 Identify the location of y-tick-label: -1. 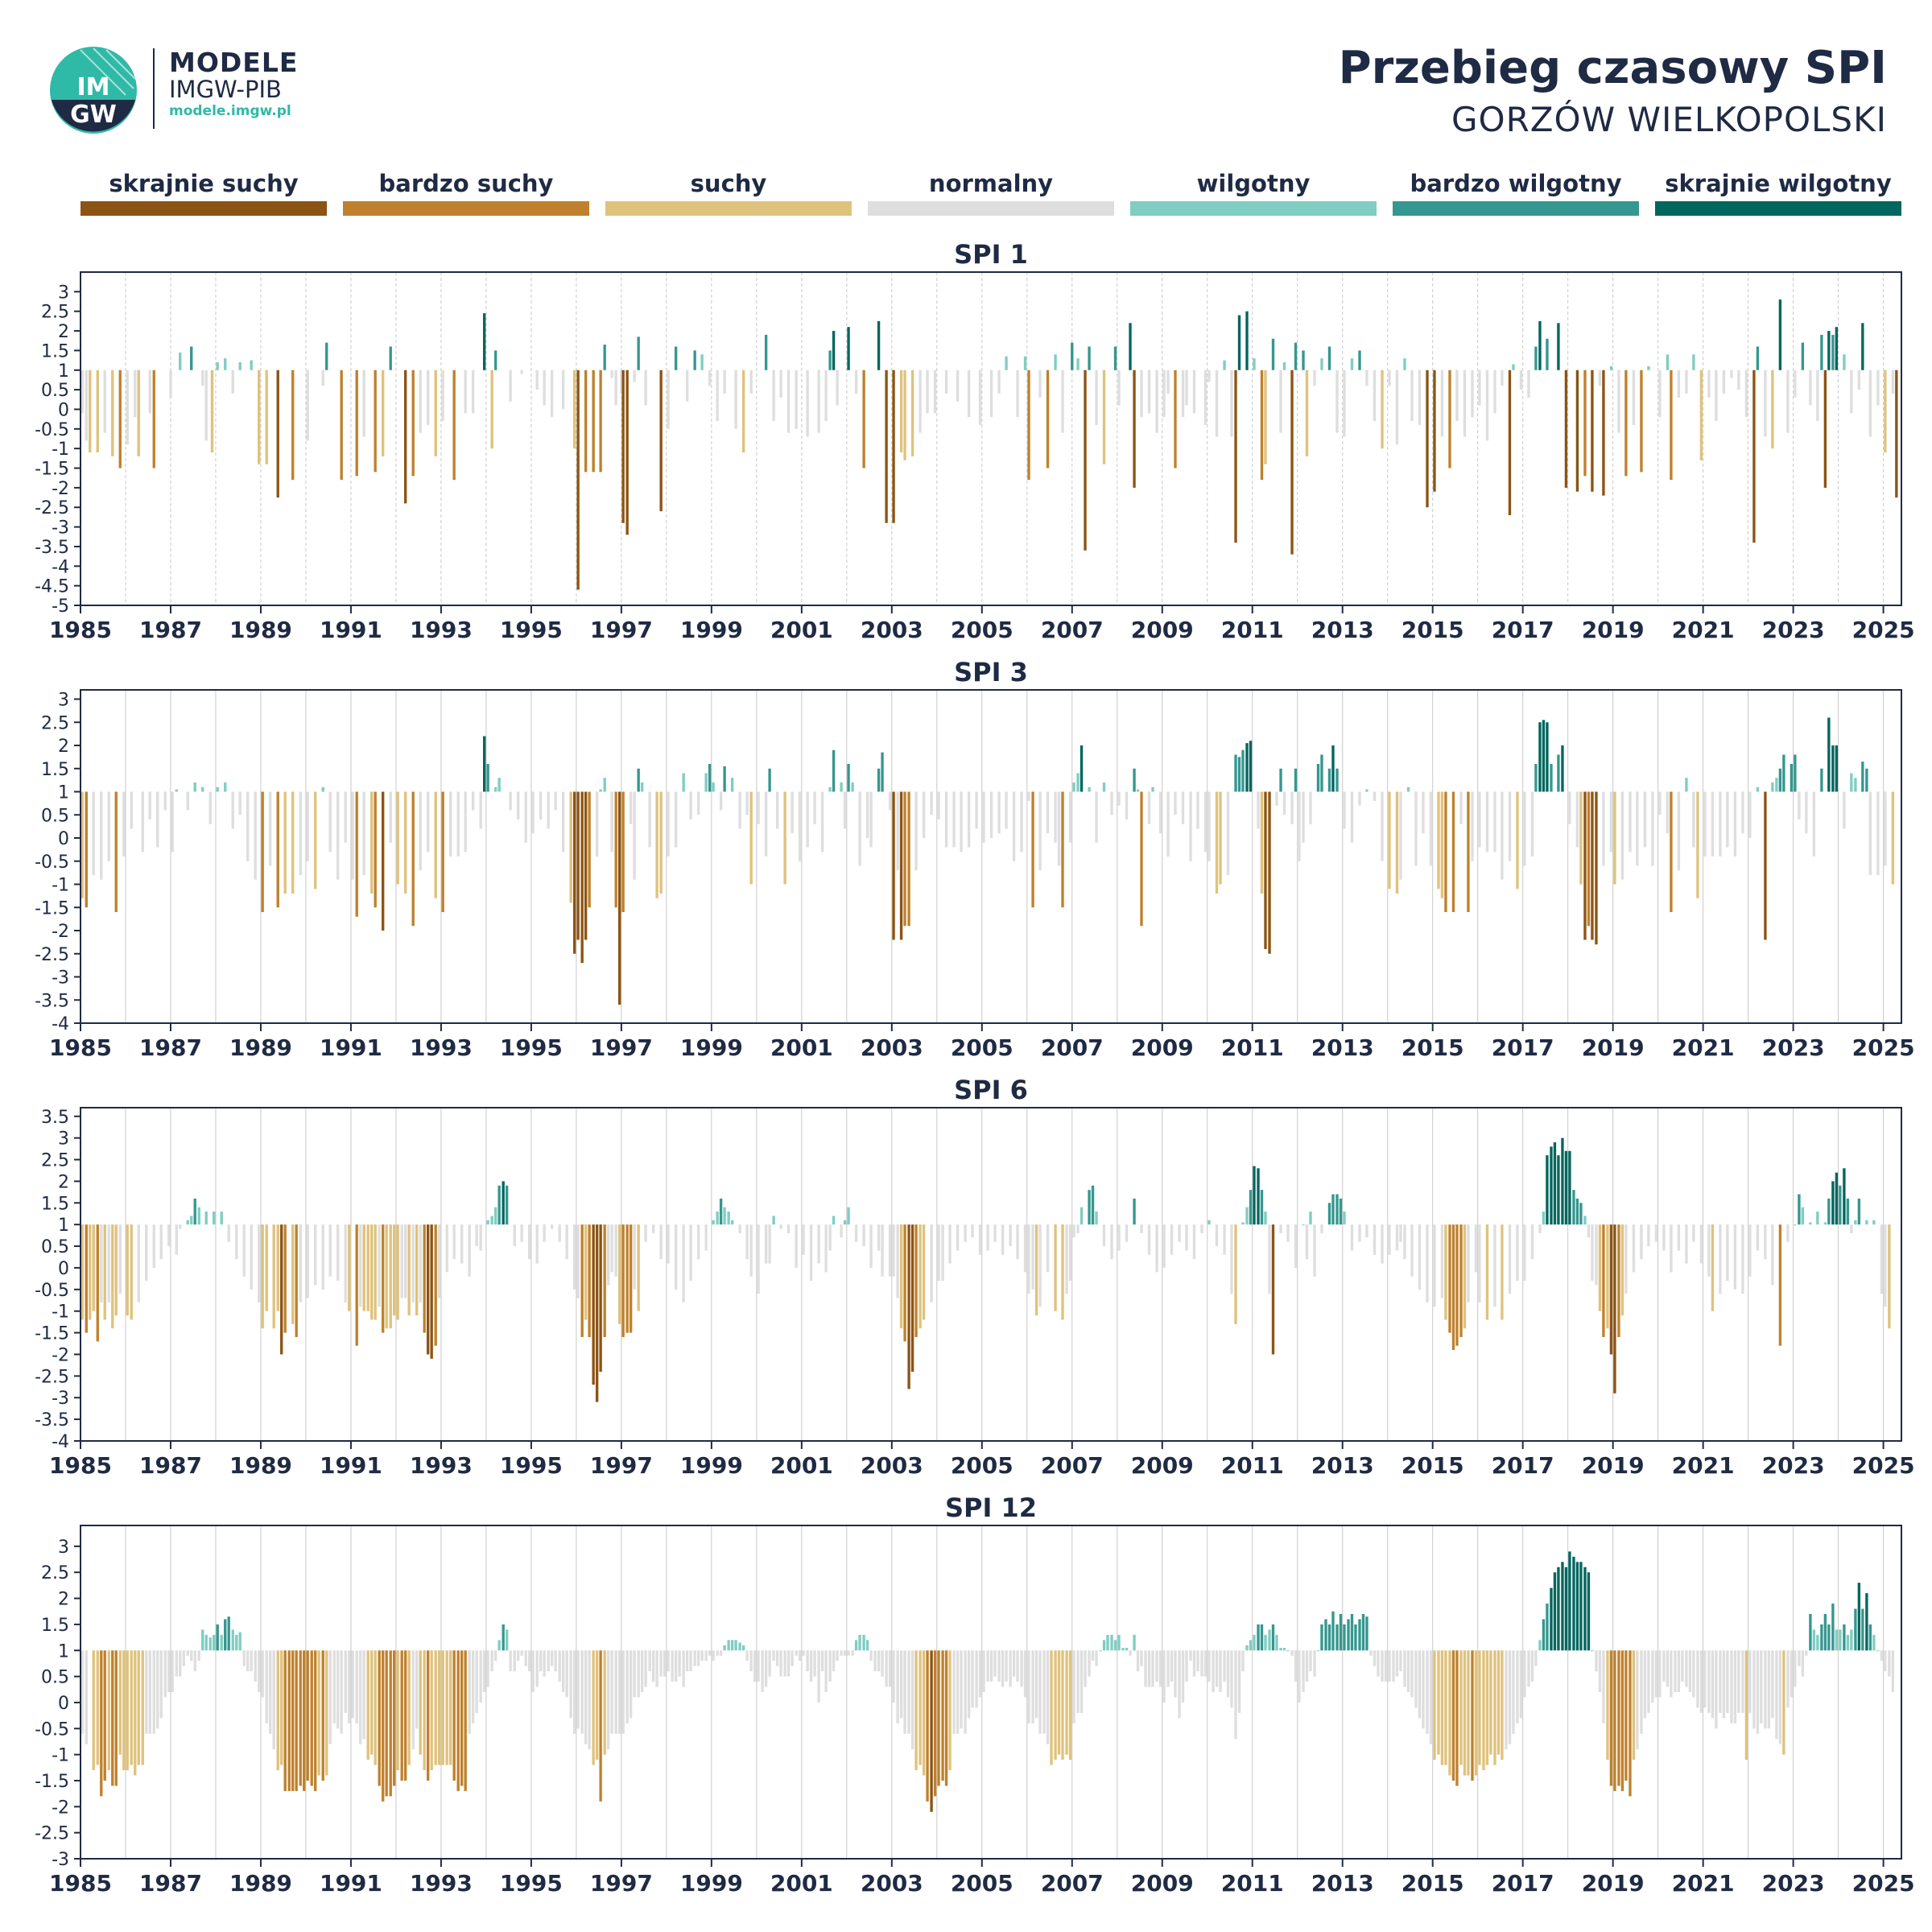
(60, 450).